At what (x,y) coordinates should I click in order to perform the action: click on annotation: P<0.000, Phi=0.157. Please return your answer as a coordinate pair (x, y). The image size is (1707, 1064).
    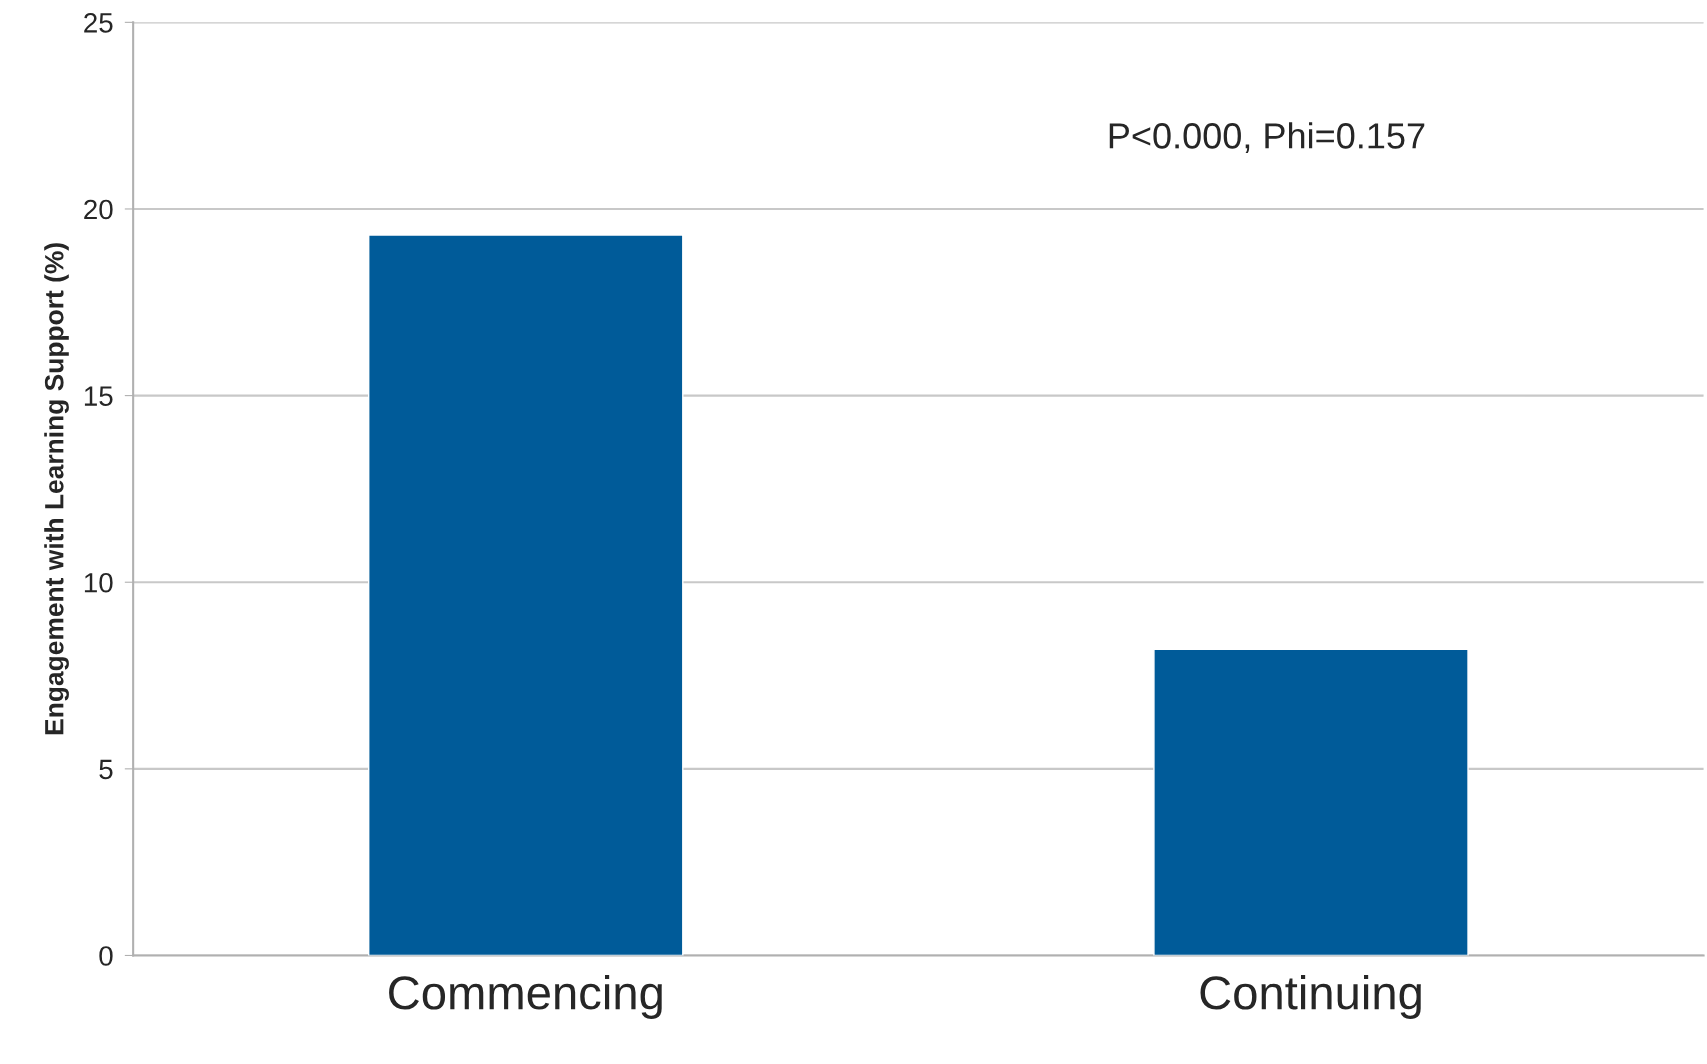
    Looking at the image, I should click on (1267, 137).